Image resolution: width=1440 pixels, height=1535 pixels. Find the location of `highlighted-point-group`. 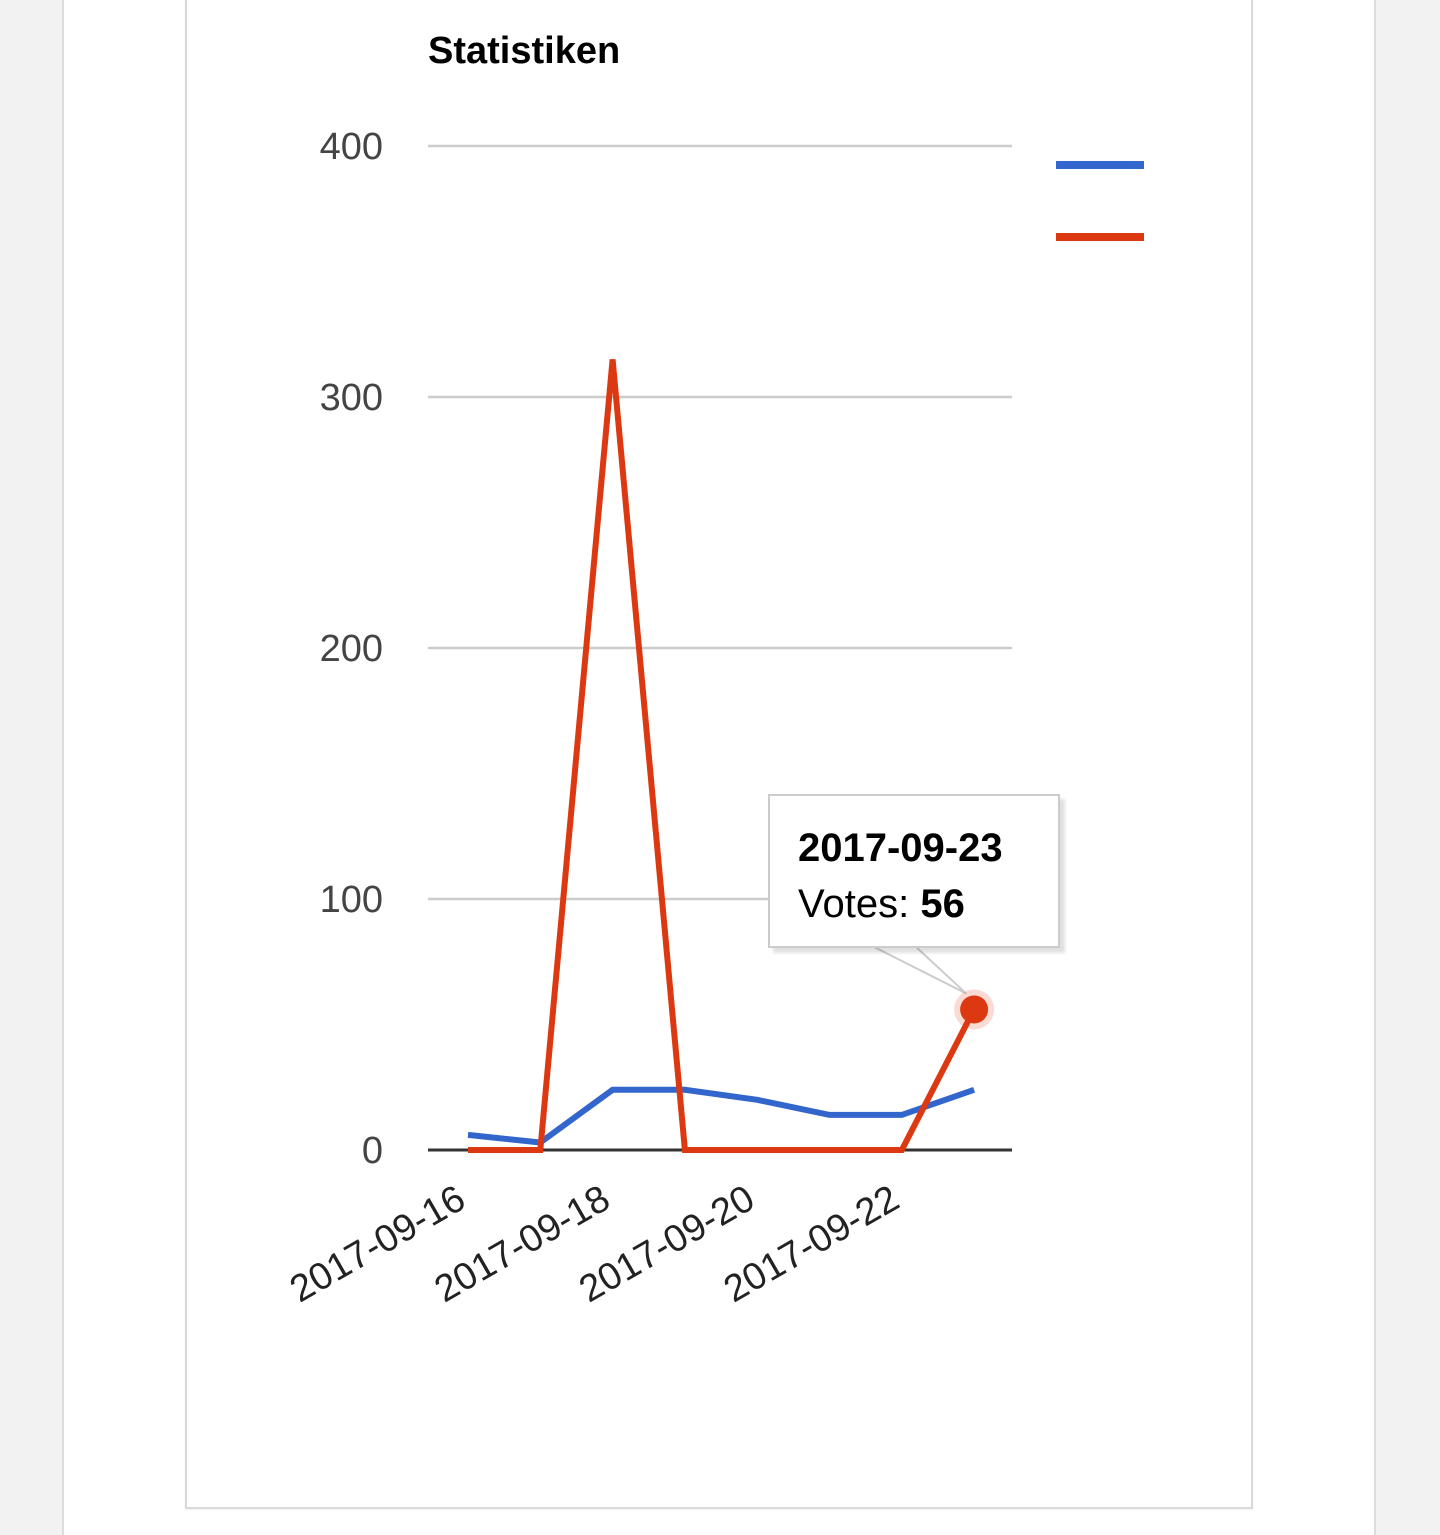

highlighted-point-group is located at coordinates (974, 1009).